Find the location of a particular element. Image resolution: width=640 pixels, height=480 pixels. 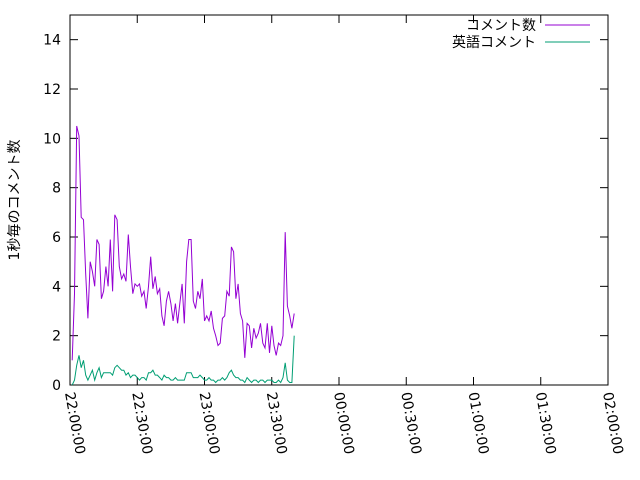

y-tick-label: 10 is located at coordinates (52, 139).